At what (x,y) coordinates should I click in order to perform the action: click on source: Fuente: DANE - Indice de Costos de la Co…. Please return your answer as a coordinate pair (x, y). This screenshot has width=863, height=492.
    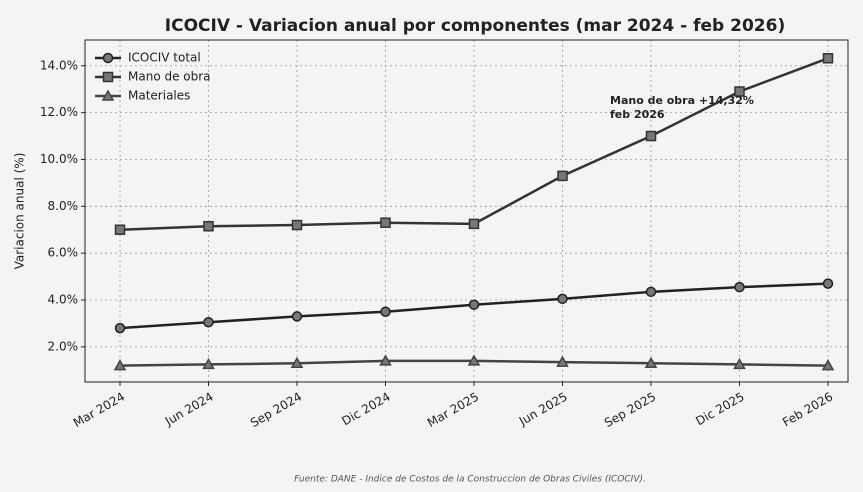
    Looking at the image, I should click on (470, 480).